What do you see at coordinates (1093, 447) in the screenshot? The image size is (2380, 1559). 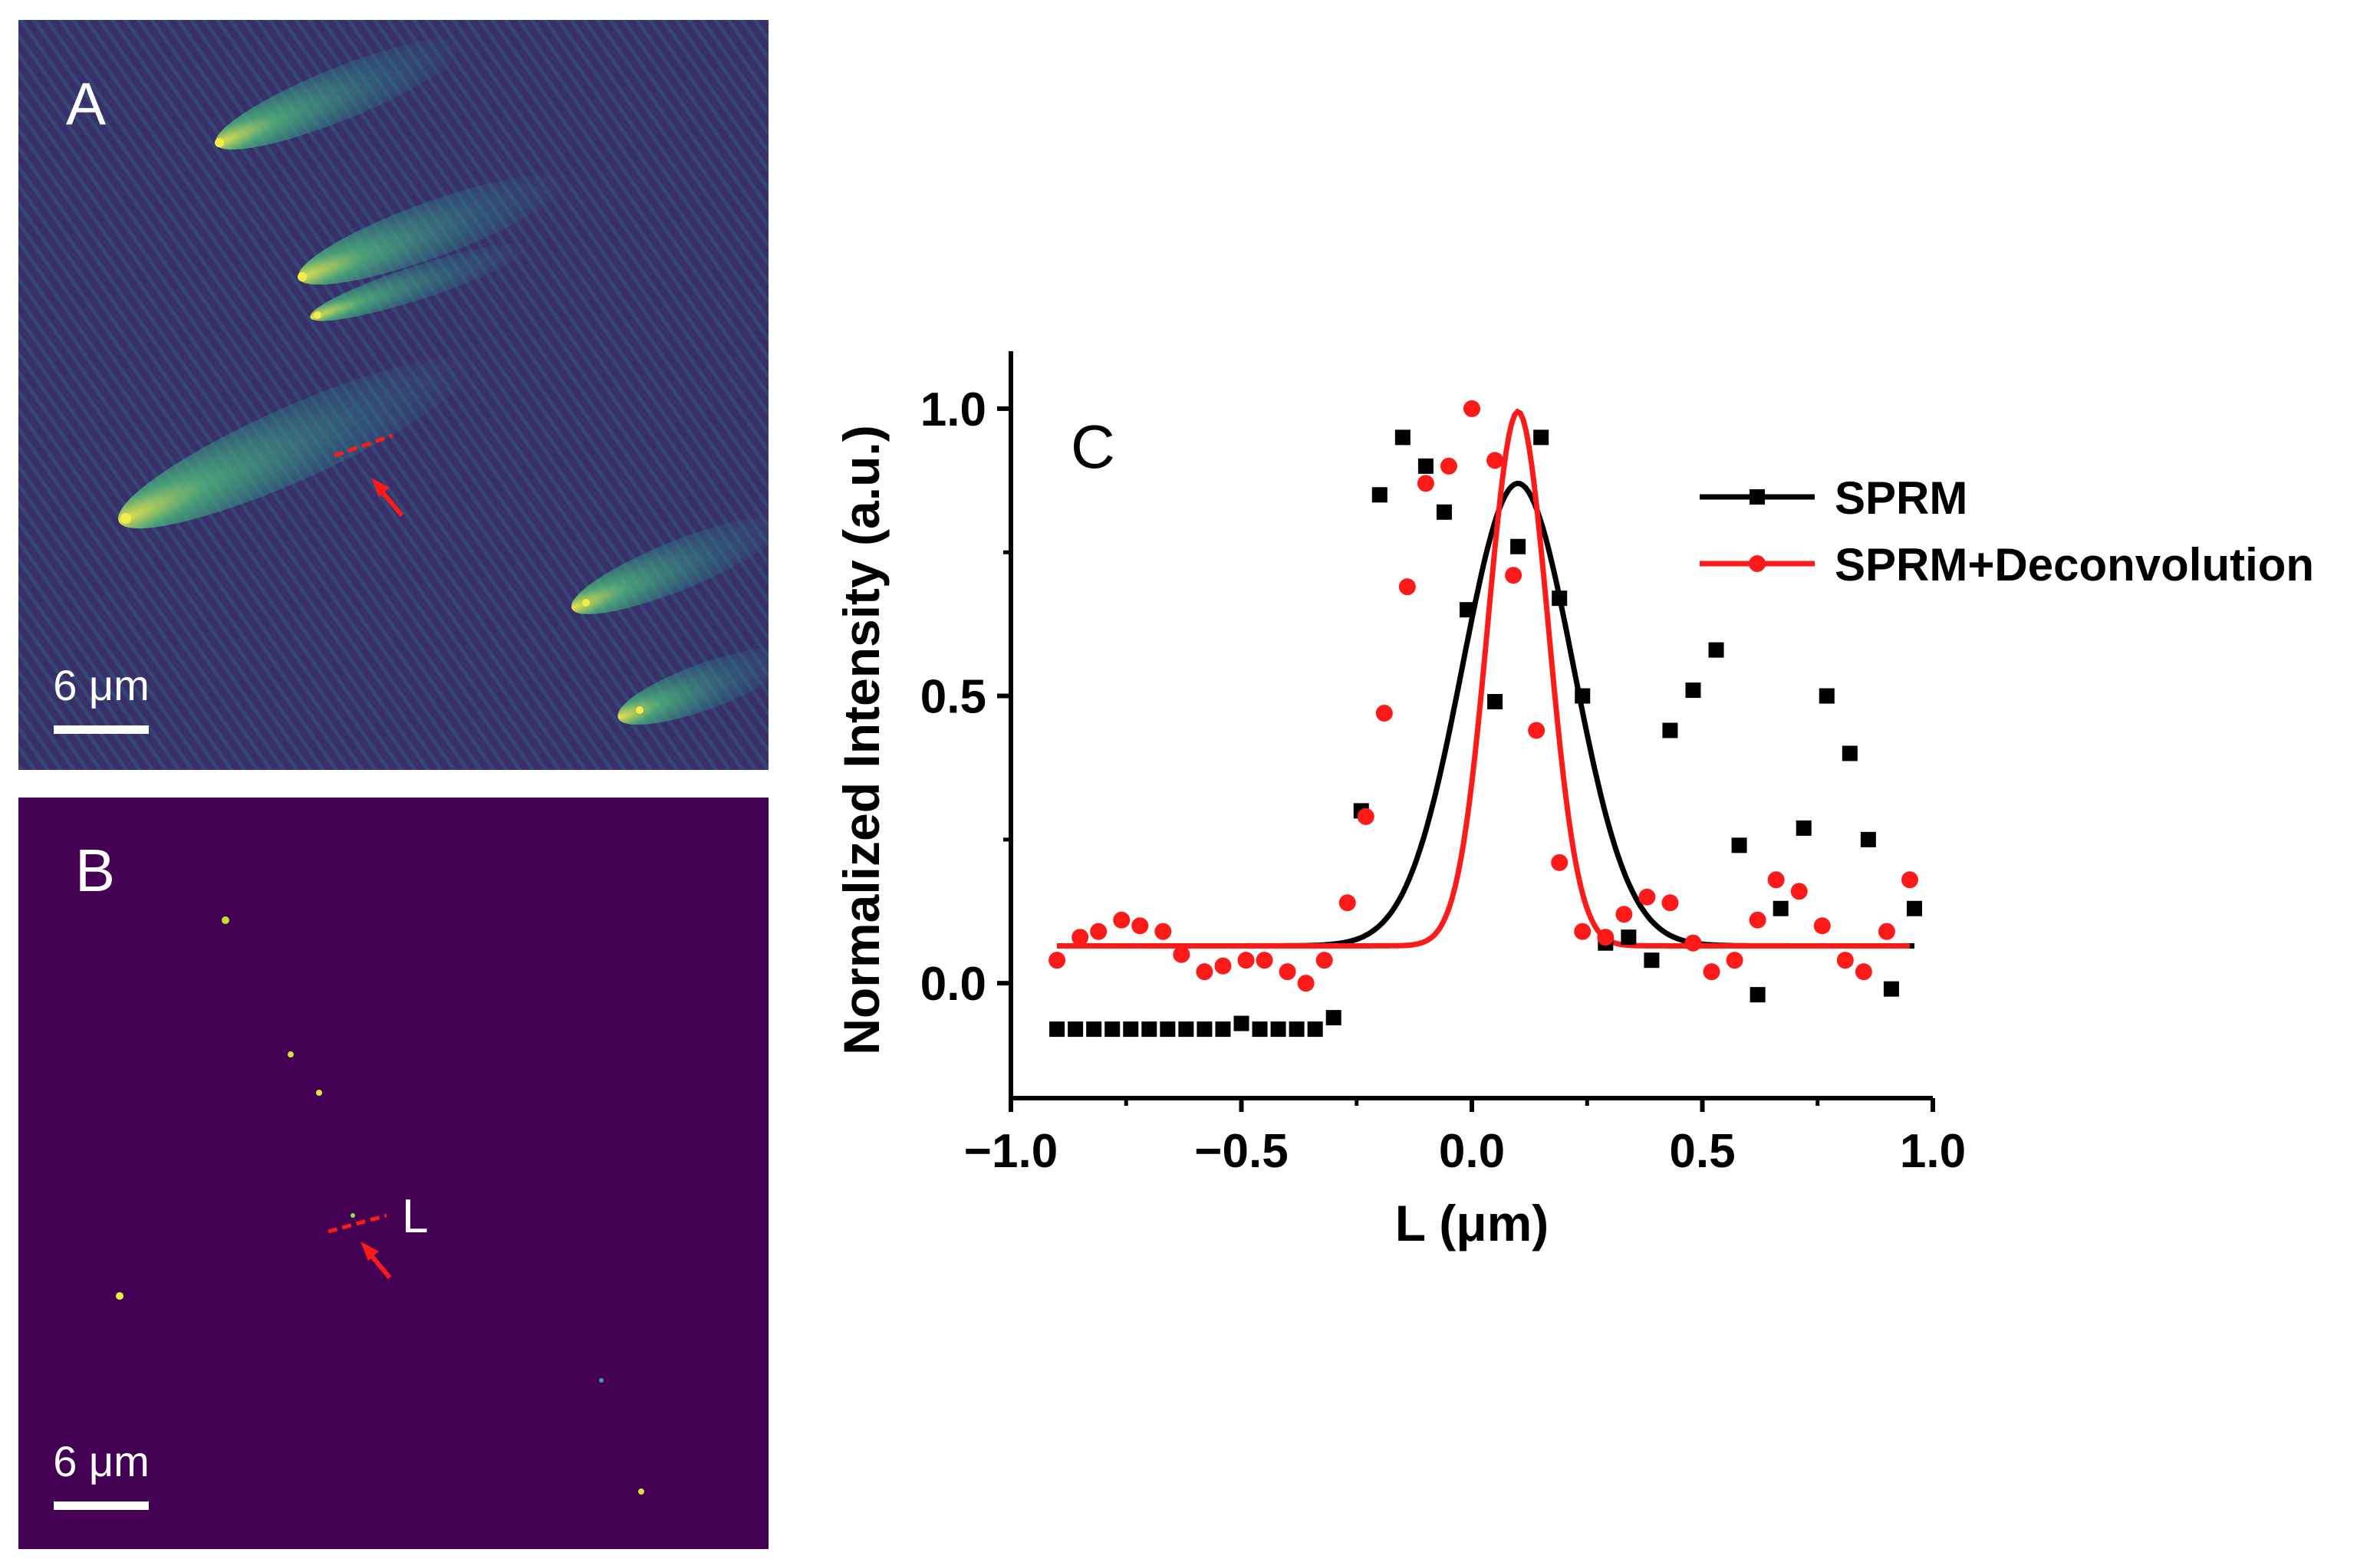 I see `panel-c-label: C` at bounding box center [1093, 447].